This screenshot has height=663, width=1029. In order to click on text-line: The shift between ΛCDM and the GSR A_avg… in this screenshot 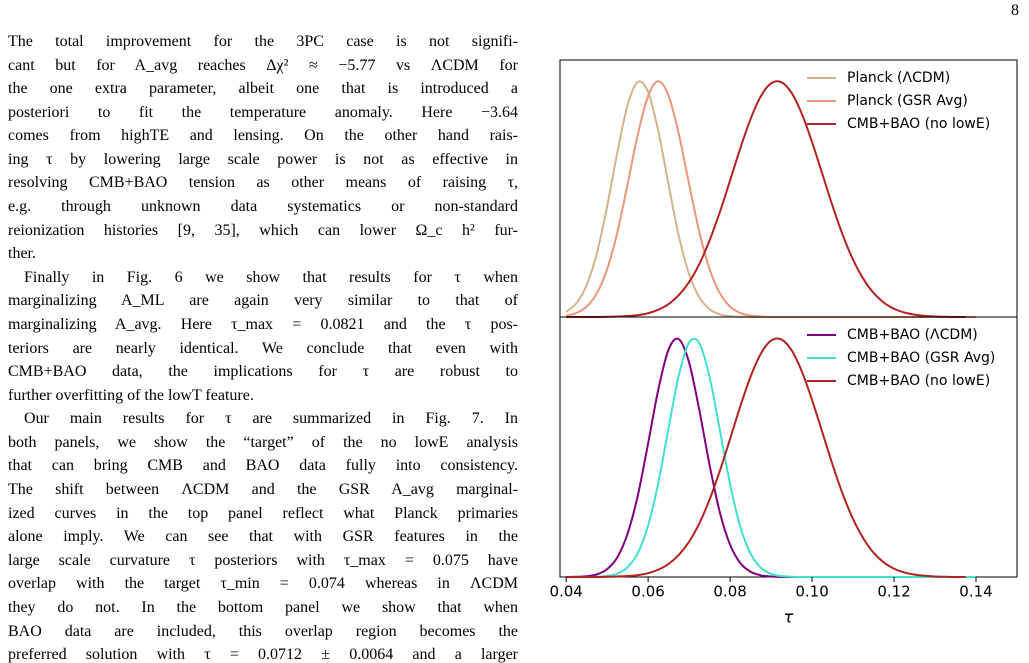, I will do `click(263, 490)`.